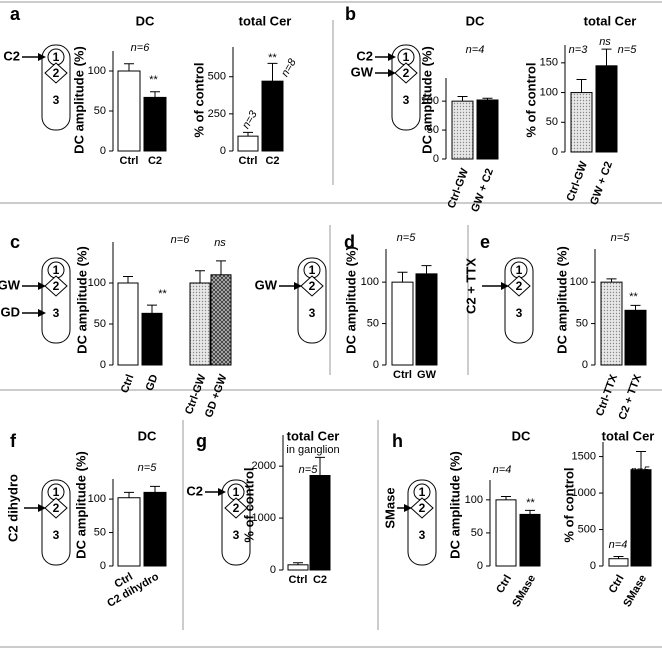  I want to click on input-label: C2 dihydro, so click(12, 508).